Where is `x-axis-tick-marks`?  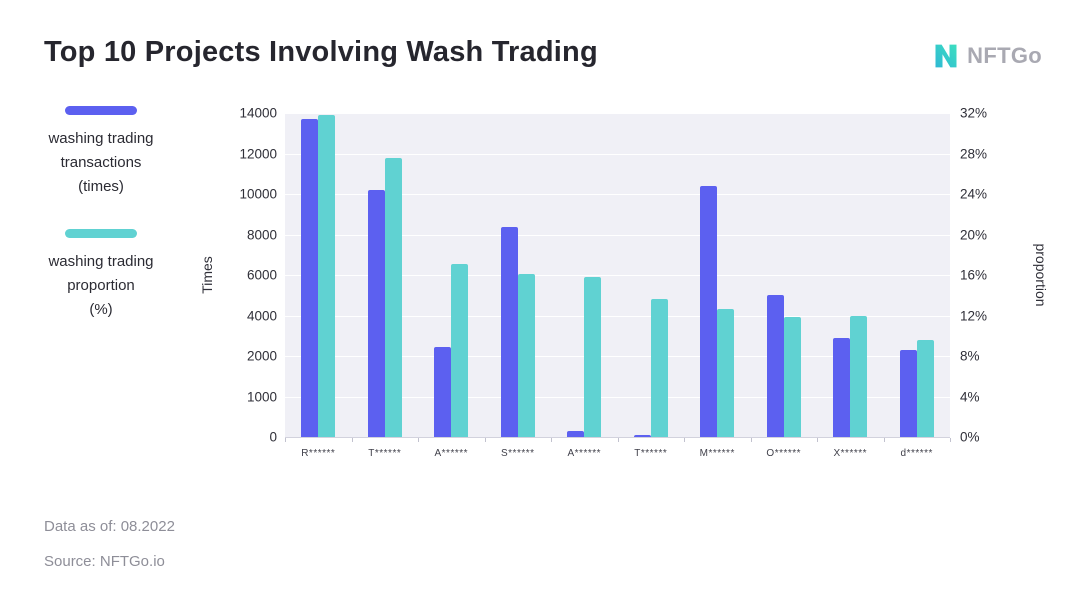 x-axis-tick-marks is located at coordinates (618, 440).